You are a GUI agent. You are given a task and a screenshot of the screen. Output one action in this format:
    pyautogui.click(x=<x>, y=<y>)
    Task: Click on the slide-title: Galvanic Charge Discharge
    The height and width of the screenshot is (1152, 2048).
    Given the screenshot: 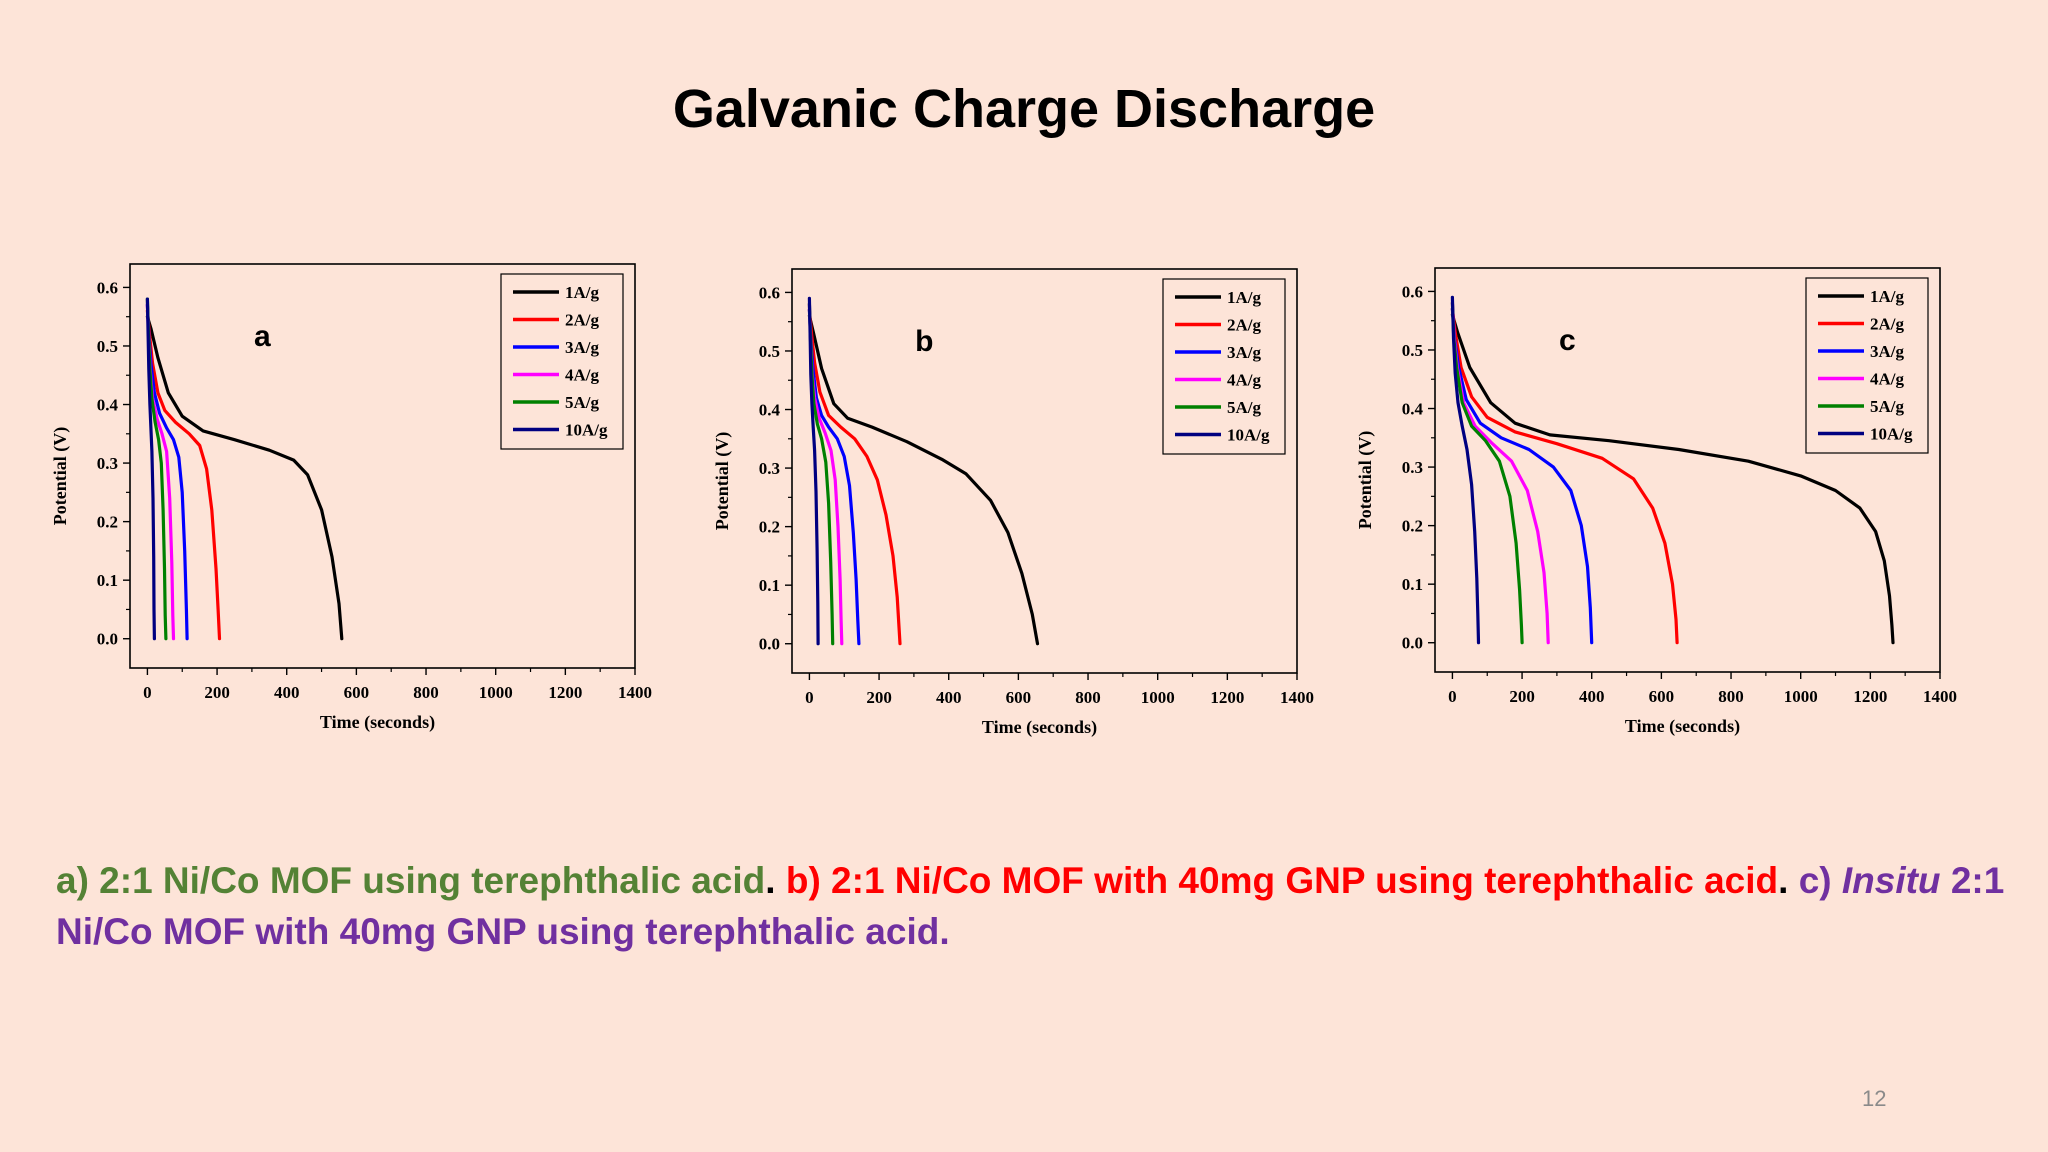 What is the action you would take?
    pyautogui.click(x=1024, y=109)
    